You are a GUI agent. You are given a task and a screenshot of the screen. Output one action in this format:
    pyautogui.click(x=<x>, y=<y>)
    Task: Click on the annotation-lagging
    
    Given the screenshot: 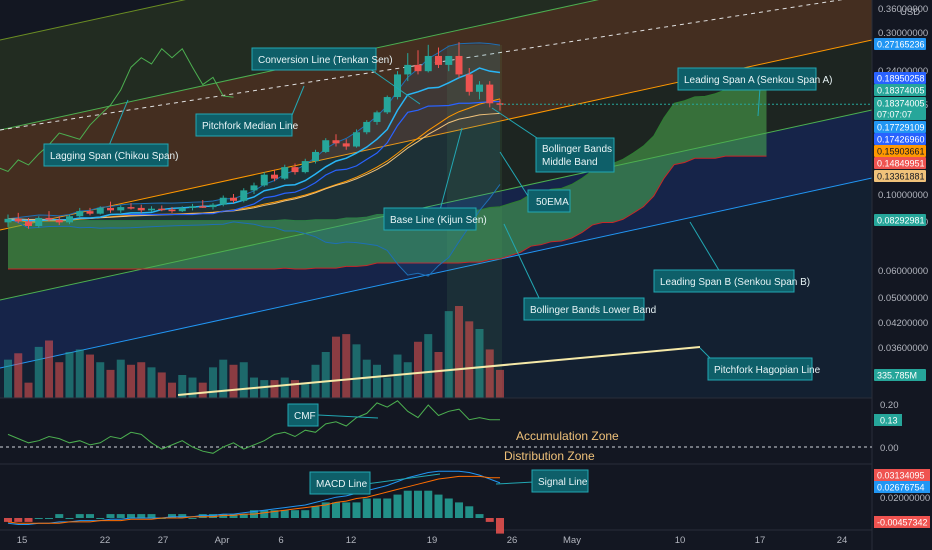 What is the action you would take?
    pyautogui.click(x=106, y=155)
    